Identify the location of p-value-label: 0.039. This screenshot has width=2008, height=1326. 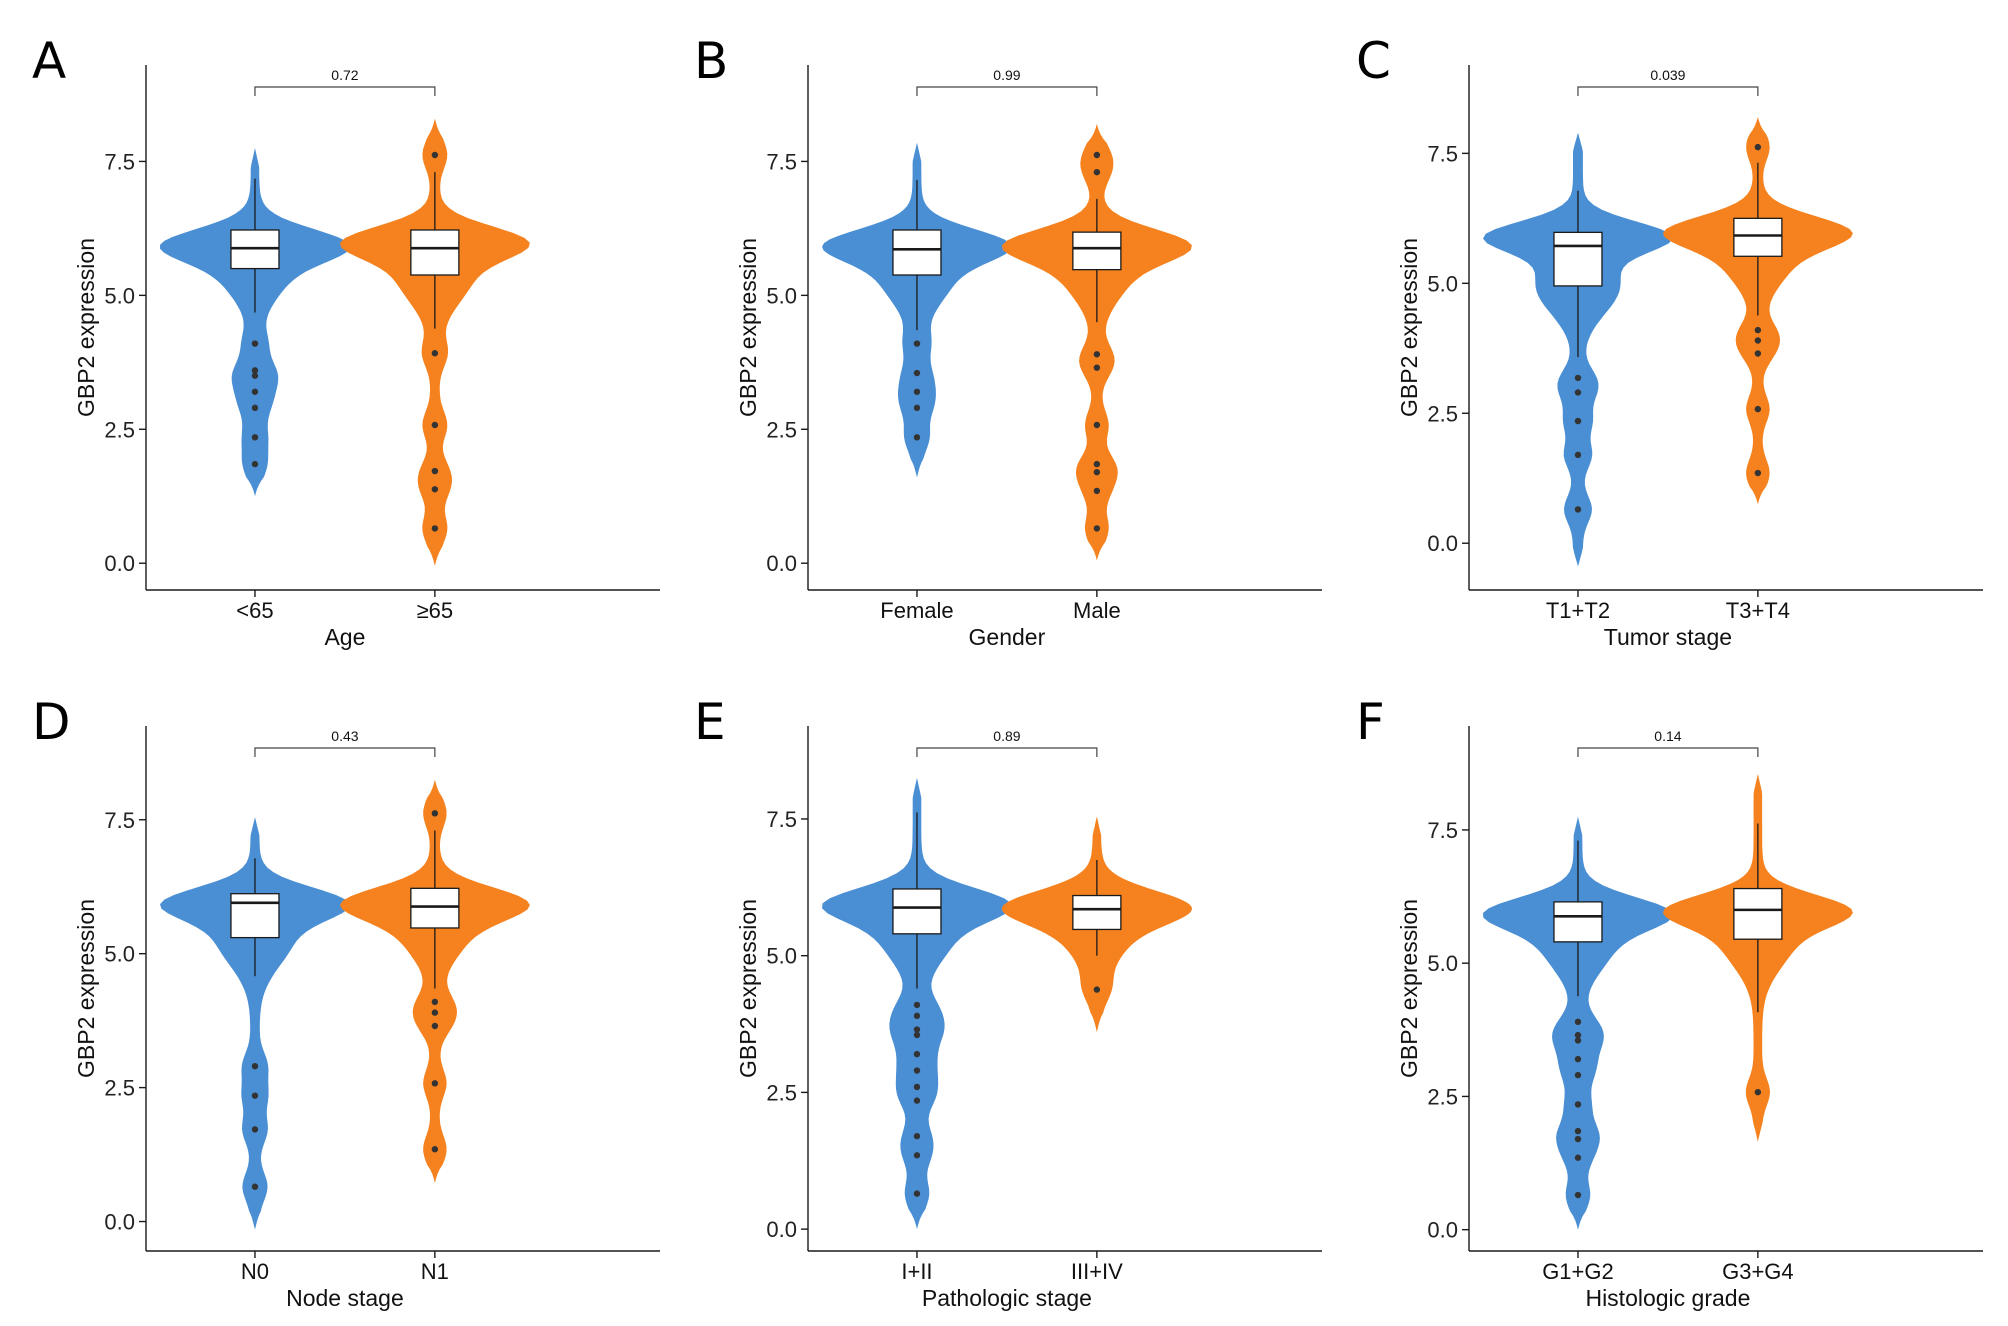
(1667, 75).